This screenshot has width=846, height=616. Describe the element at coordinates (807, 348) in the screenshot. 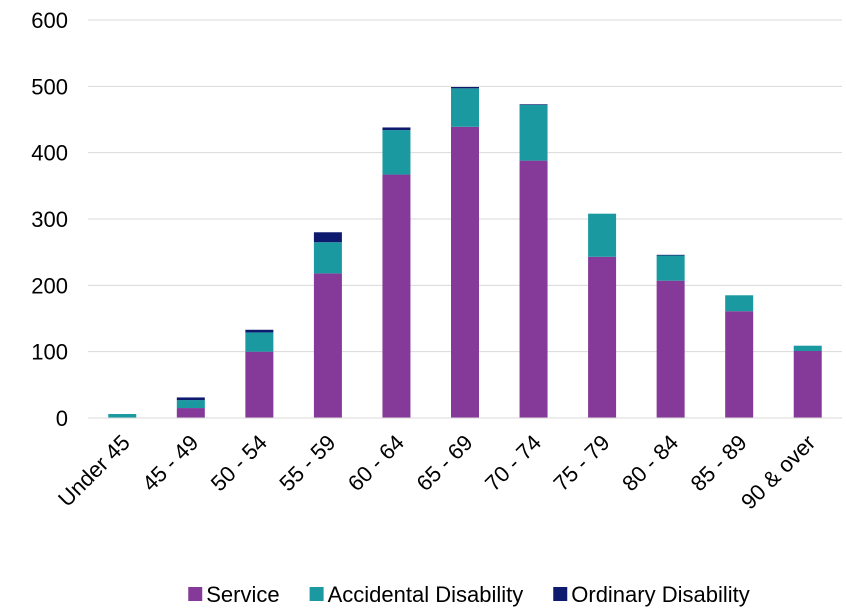

I see `bar-accidental-disability-90-and-over` at that location.